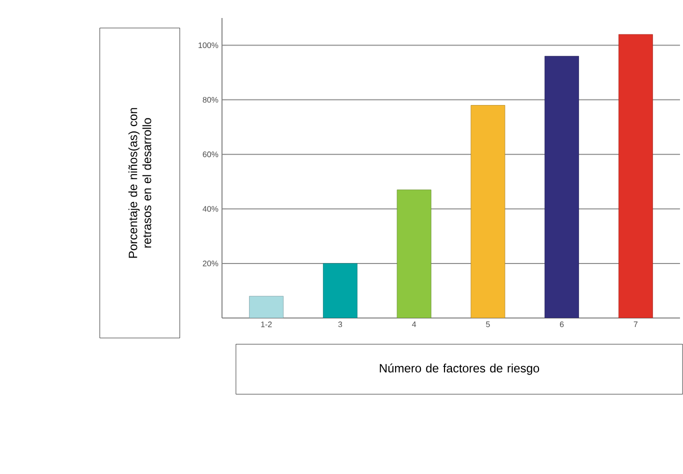  I want to click on y-tick-label: 20%, so click(210, 263).